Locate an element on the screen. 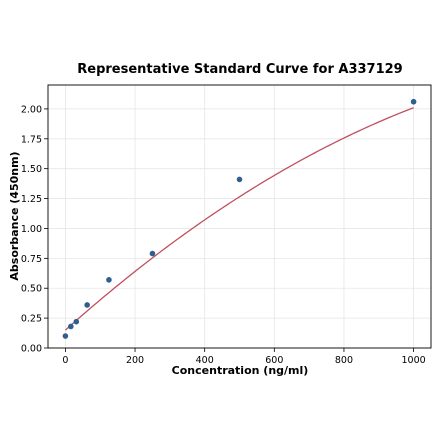  y-tick-label: 1.00 is located at coordinates (31, 229).